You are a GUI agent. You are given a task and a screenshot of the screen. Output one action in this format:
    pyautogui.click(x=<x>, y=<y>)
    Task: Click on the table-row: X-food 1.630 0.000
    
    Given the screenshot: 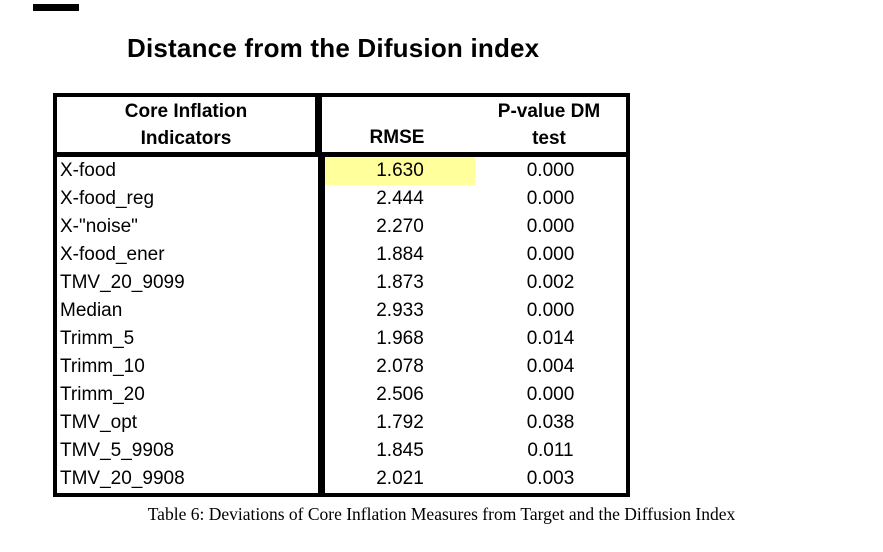 What is the action you would take?
    pyautogui.click(x=341, y=171)
    